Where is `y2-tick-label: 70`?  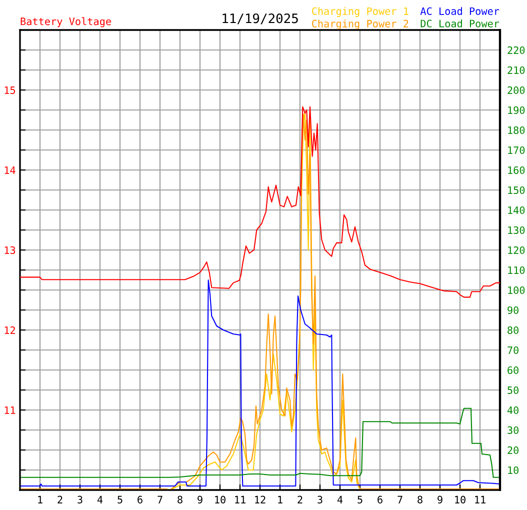 y2-tick-label: 70 is located at coordinates (513, 350).